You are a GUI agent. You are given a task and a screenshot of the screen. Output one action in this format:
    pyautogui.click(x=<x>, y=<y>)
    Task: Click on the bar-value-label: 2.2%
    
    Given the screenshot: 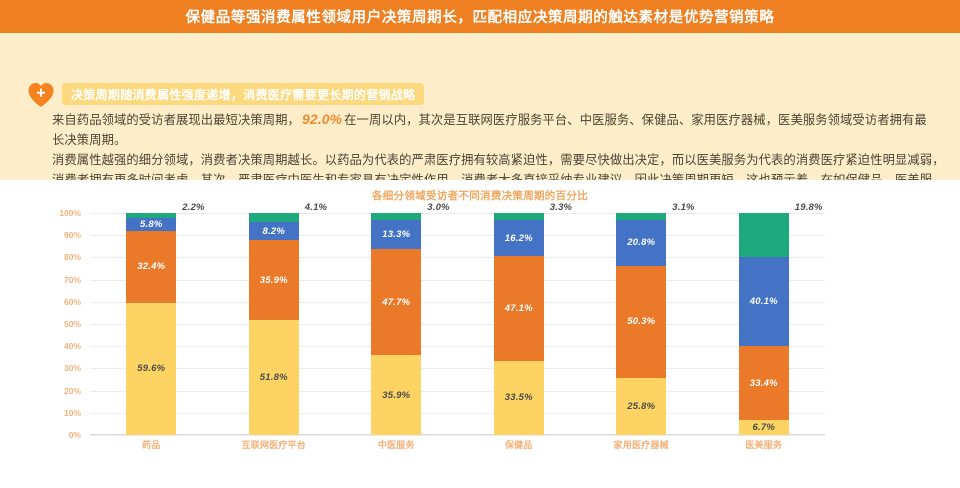 What is the action you would take?
    pyautogui.click(x=193, y=208)
    